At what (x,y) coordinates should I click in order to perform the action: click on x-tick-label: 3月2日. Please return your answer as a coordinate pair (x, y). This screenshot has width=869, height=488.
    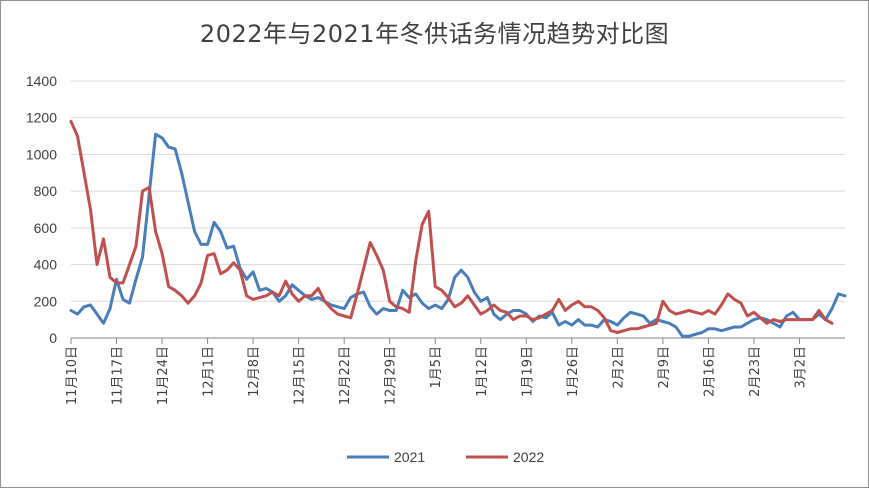
    Looking at the image, I should click on (800, 367).